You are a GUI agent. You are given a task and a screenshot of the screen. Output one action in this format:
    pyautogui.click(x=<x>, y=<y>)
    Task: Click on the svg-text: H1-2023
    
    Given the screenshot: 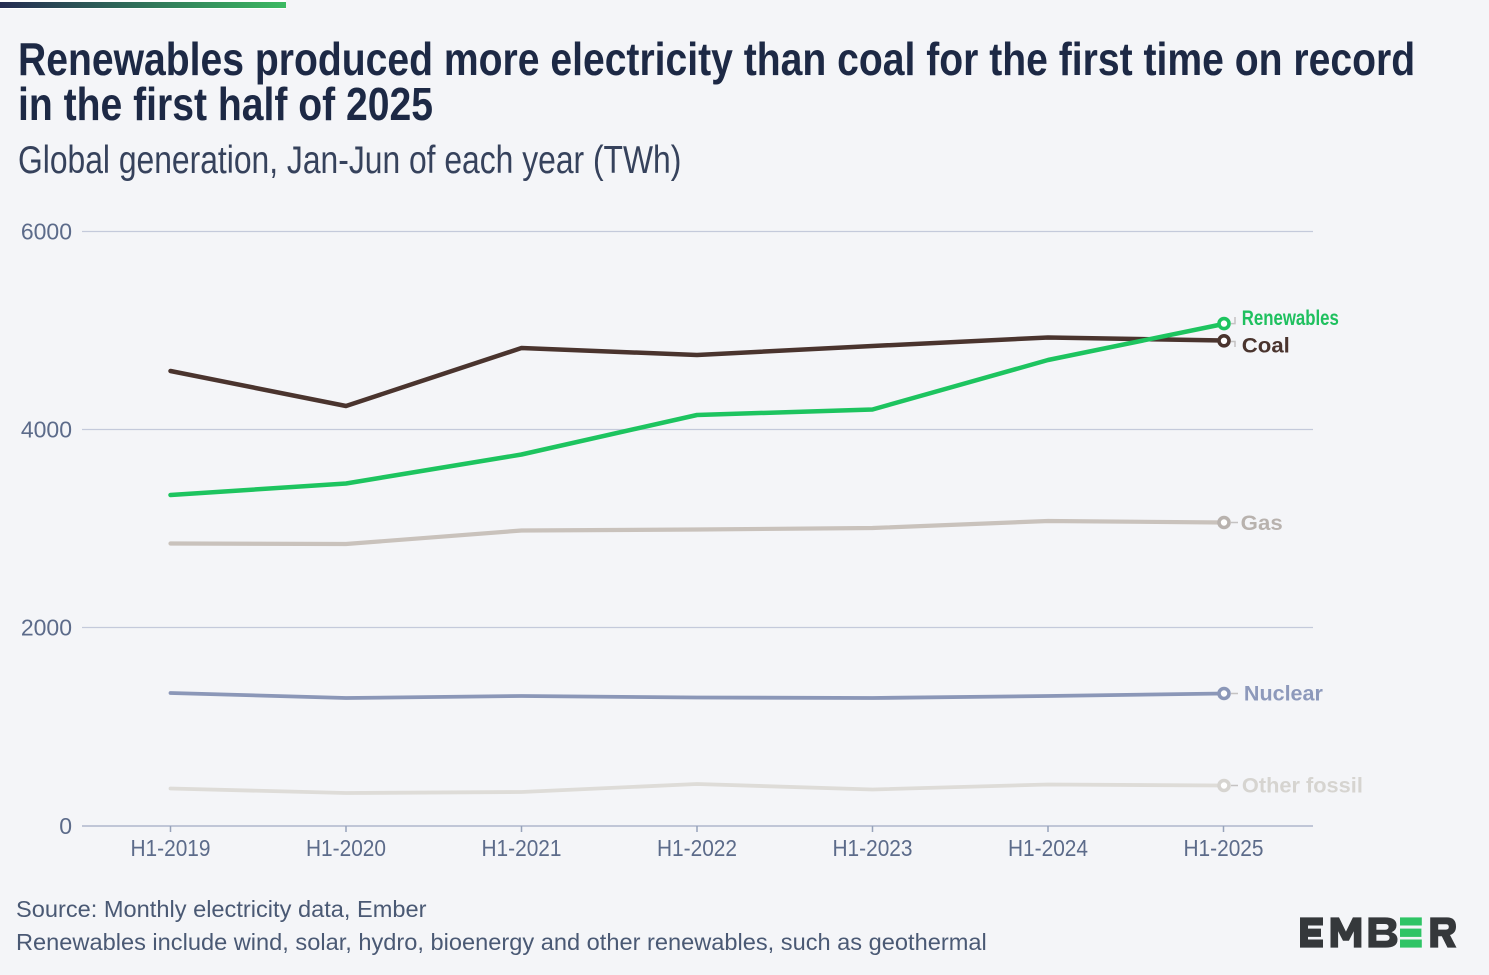 What is the action you would take?
    pyautogui.click(x=873, y=848)
    